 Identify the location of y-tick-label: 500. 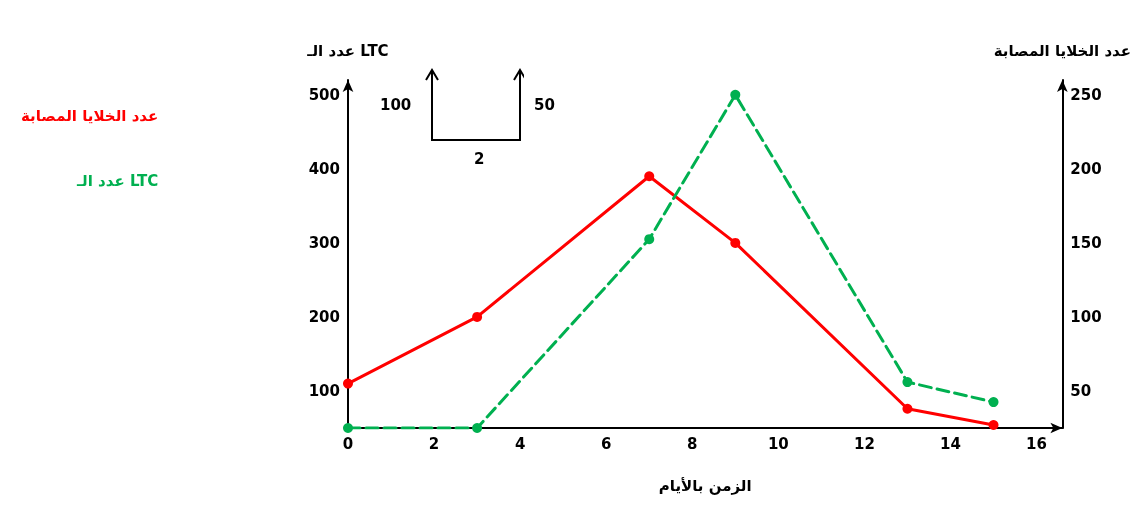
(324, 94).